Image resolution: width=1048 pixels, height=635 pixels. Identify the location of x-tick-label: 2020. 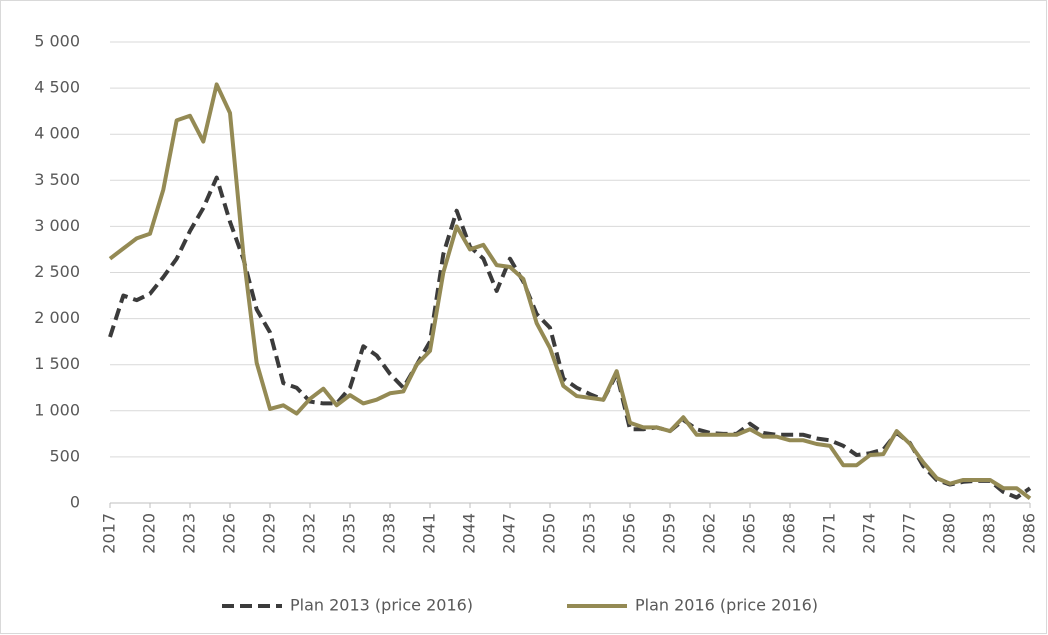
(149, 533).